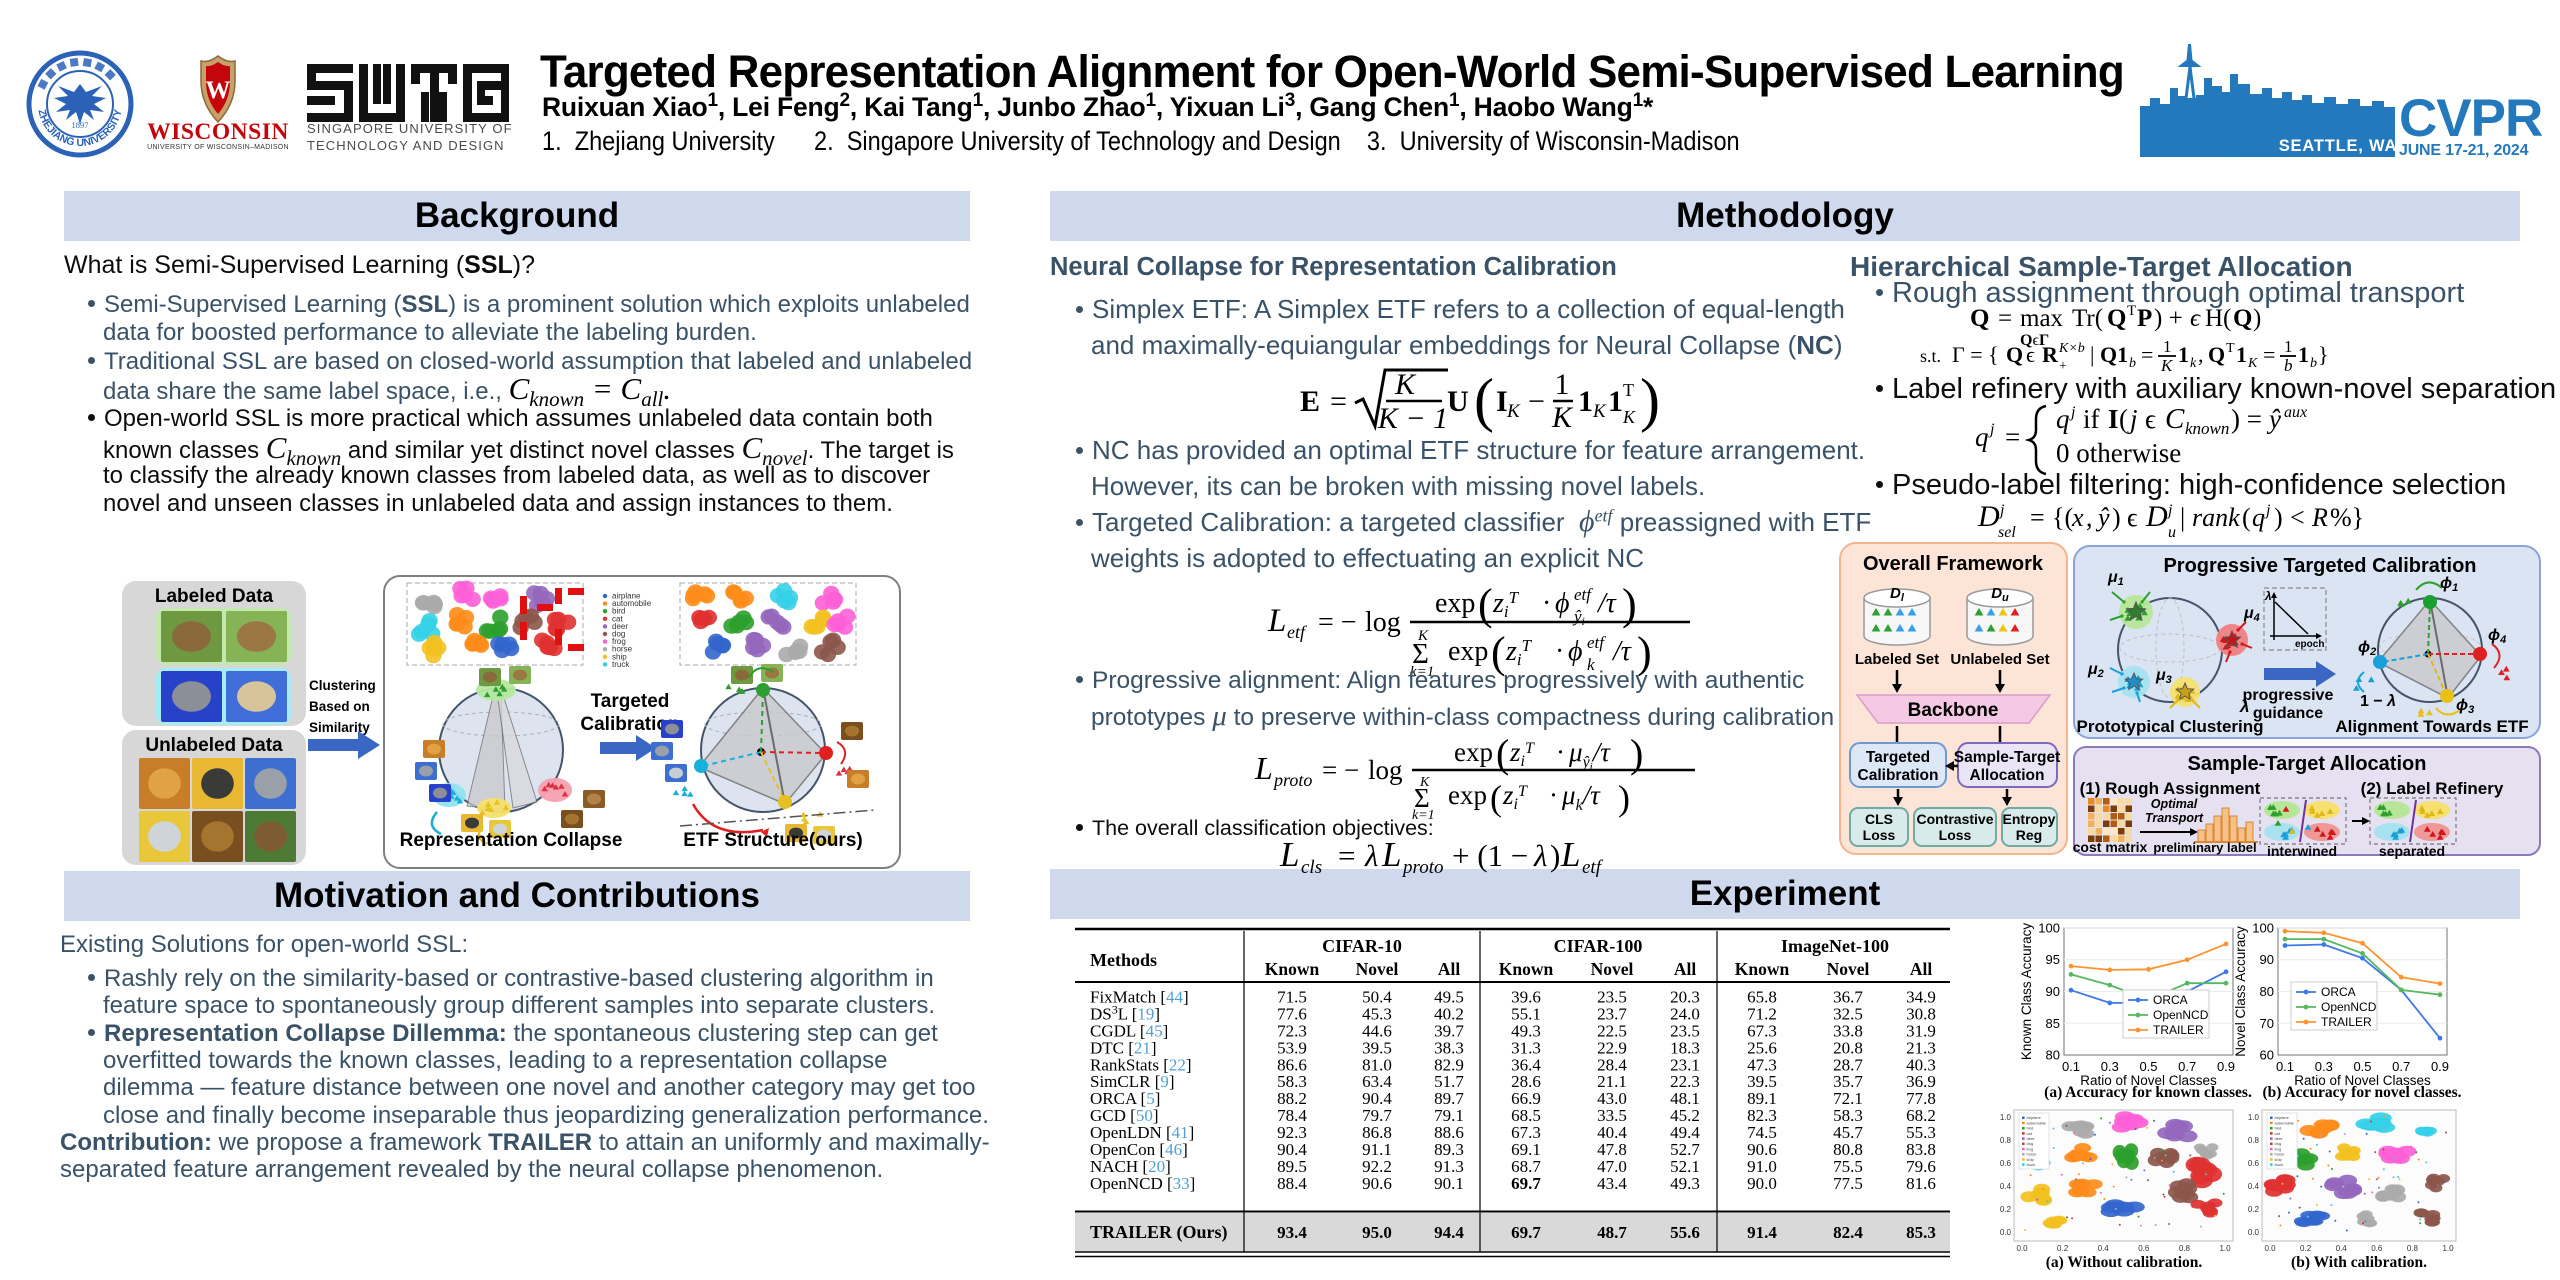  I want to click on svg-text: horse, so click(2280, 1154).